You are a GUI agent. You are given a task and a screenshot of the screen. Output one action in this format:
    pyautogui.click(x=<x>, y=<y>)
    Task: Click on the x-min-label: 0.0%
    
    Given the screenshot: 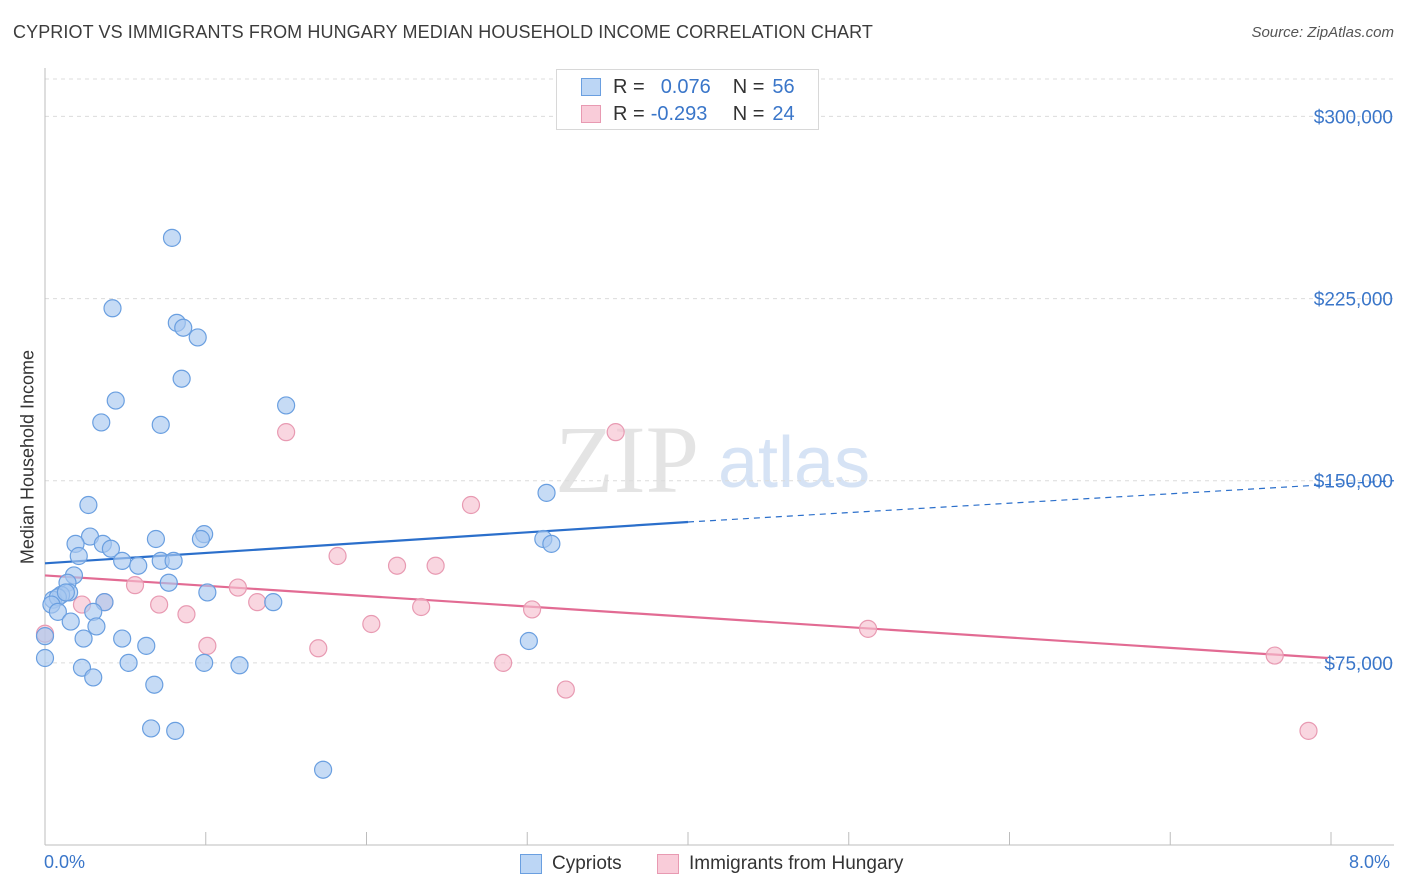 What is the action you would take?
    pyautogui.click(x=65, y=862)
    